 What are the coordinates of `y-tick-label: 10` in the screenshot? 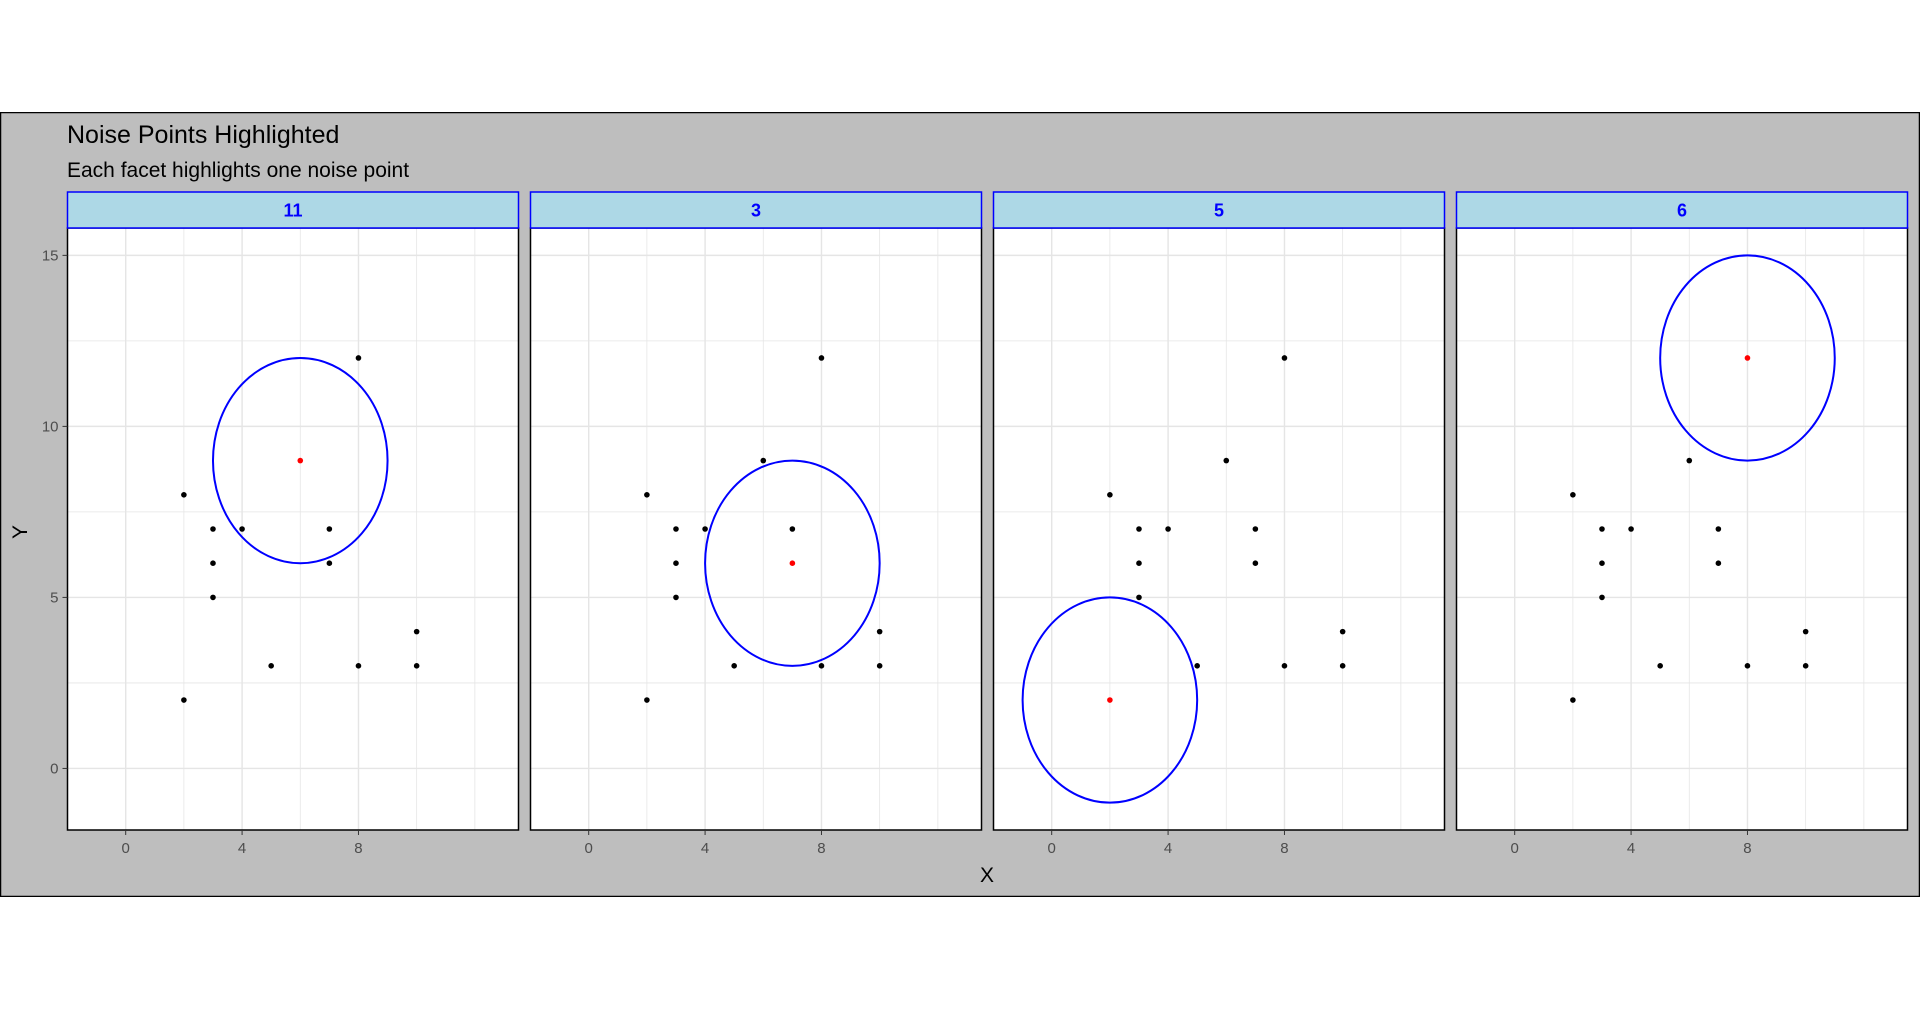 It's located at (50, 426).